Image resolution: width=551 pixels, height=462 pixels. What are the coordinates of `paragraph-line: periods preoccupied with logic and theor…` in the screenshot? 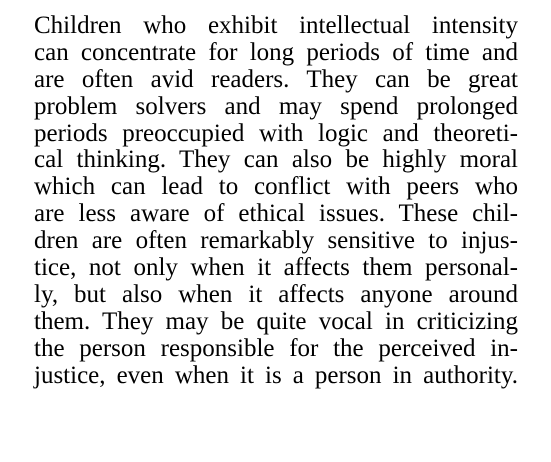 It's located at (276, 133).